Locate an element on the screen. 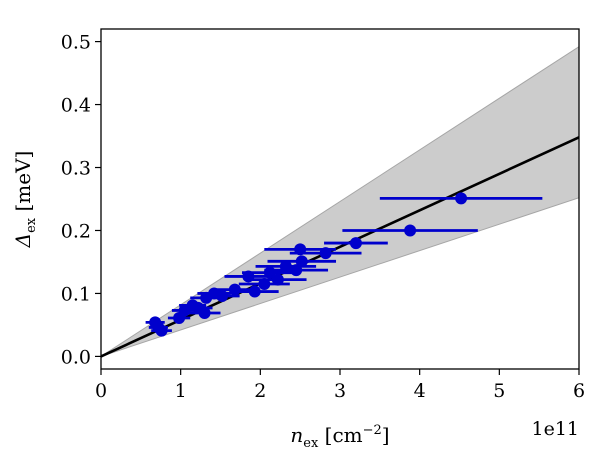 The height and width of the screenshot is (472, 606). y-tick-label-1: 0.1 is located at coordinates (76, 294).